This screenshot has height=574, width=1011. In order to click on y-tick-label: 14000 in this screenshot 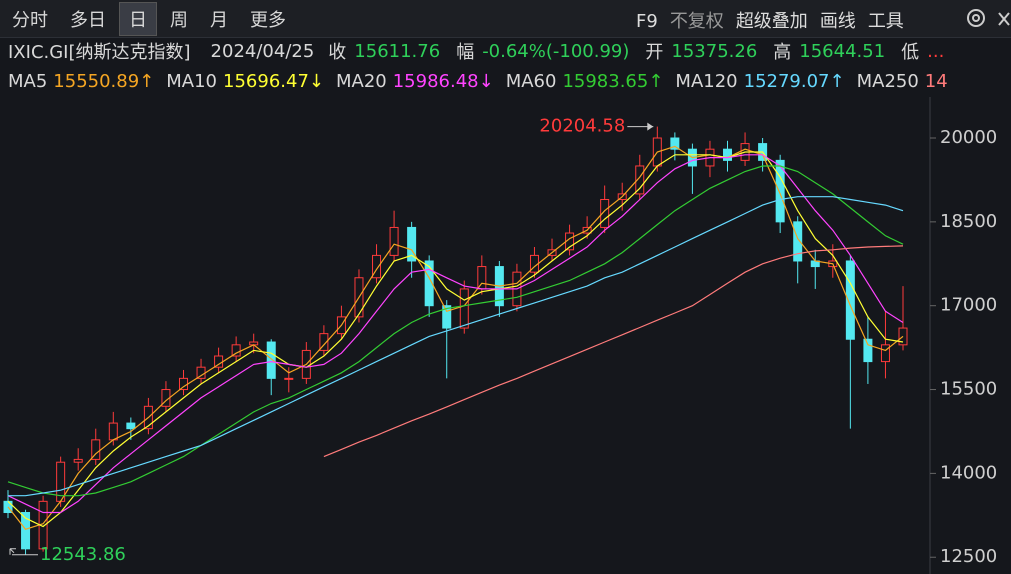, I will do `click(968, 472)`.